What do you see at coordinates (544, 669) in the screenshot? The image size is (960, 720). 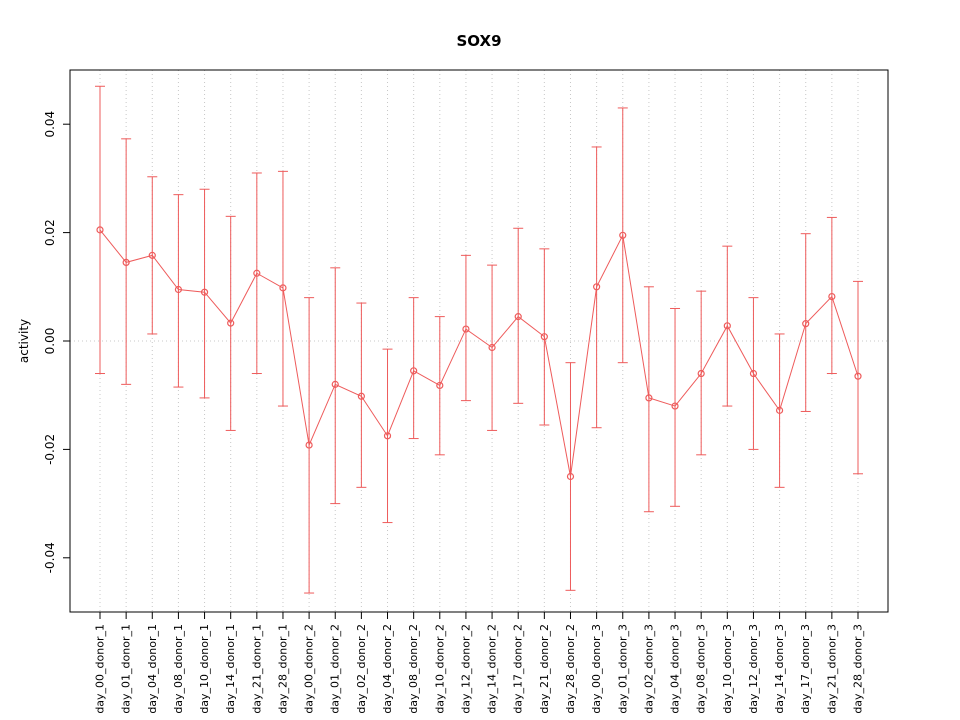 I see `x-tick-label: day_21_donor_2` at bounding box center [544, 669].